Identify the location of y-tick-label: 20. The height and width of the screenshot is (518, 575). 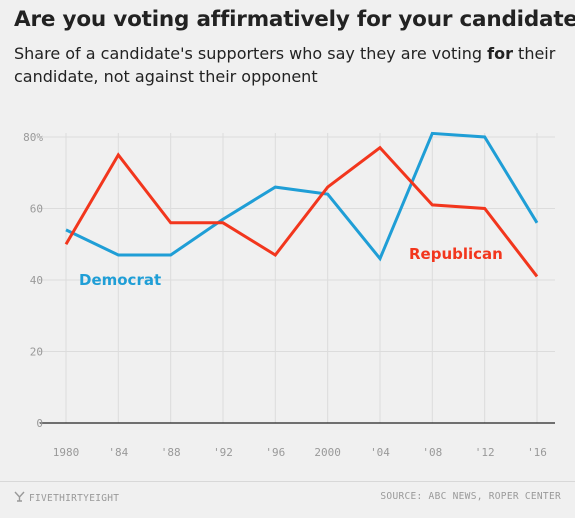
(36, 352).